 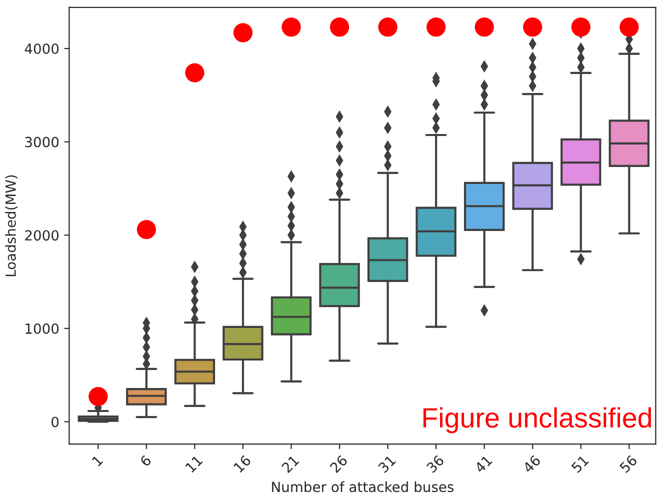 I want to click on x-axis-title: Number of attacked buses, so click(x=363, y=486).